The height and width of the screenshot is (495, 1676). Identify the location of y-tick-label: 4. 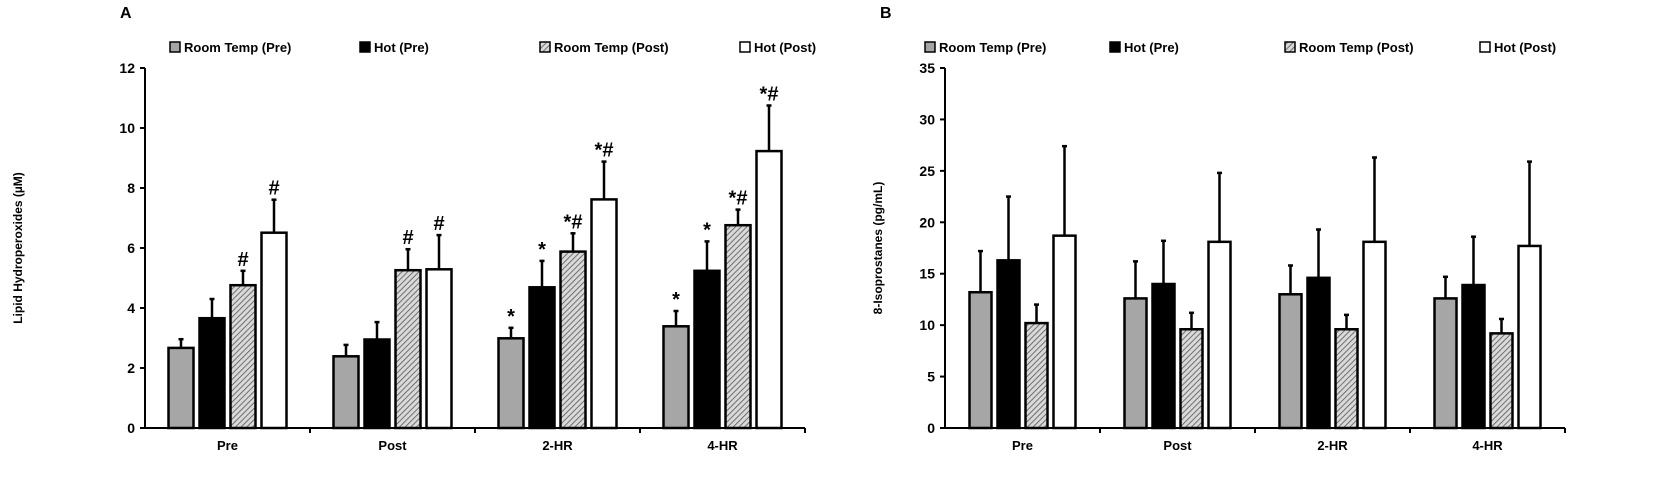
(131, 308).